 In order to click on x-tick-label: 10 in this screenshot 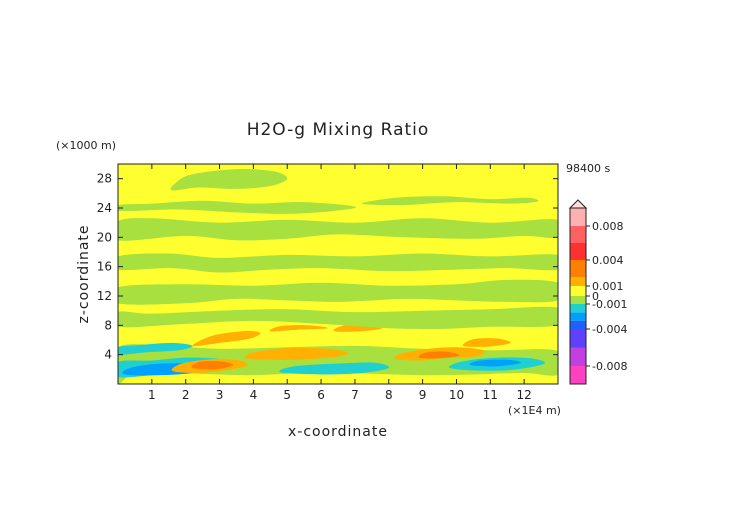, I will do `click(456, 395)`.